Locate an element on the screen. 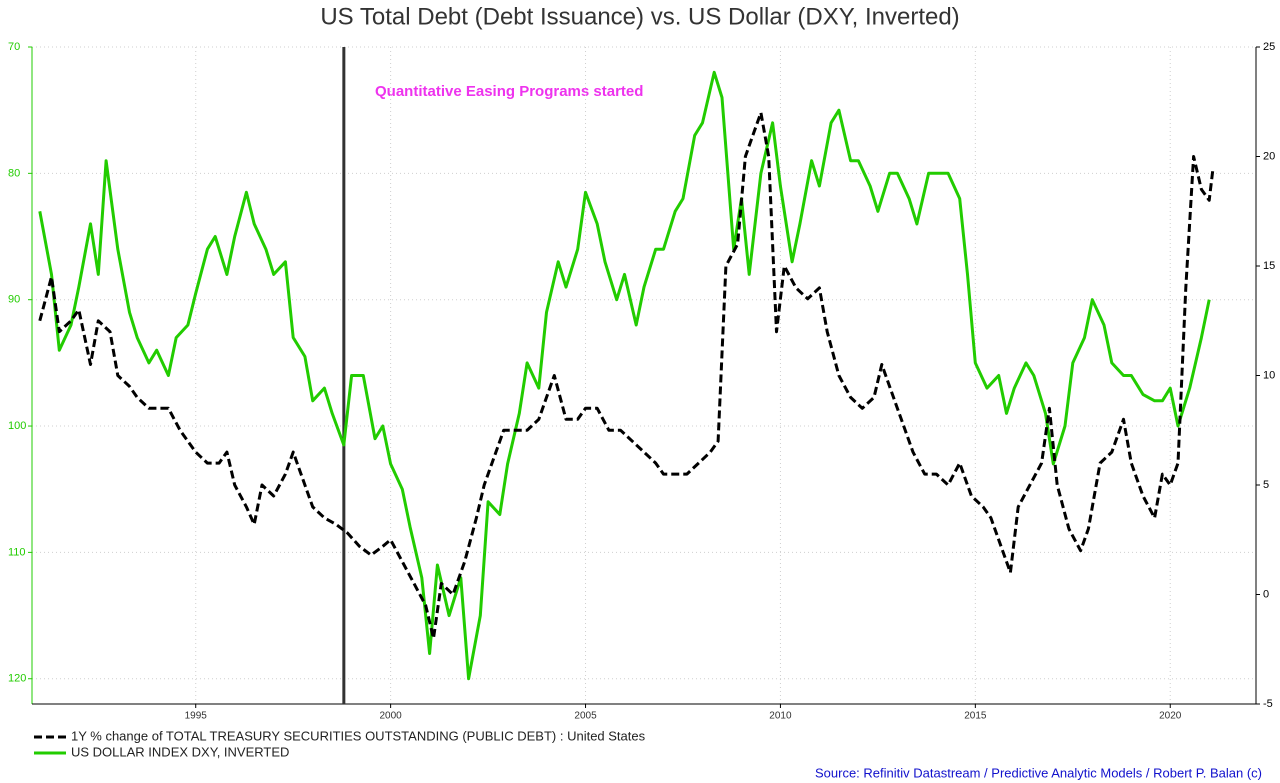 This screenshot has height=783, width=1280. x-tick-label: 2000 is located at coordinates (390, 716).